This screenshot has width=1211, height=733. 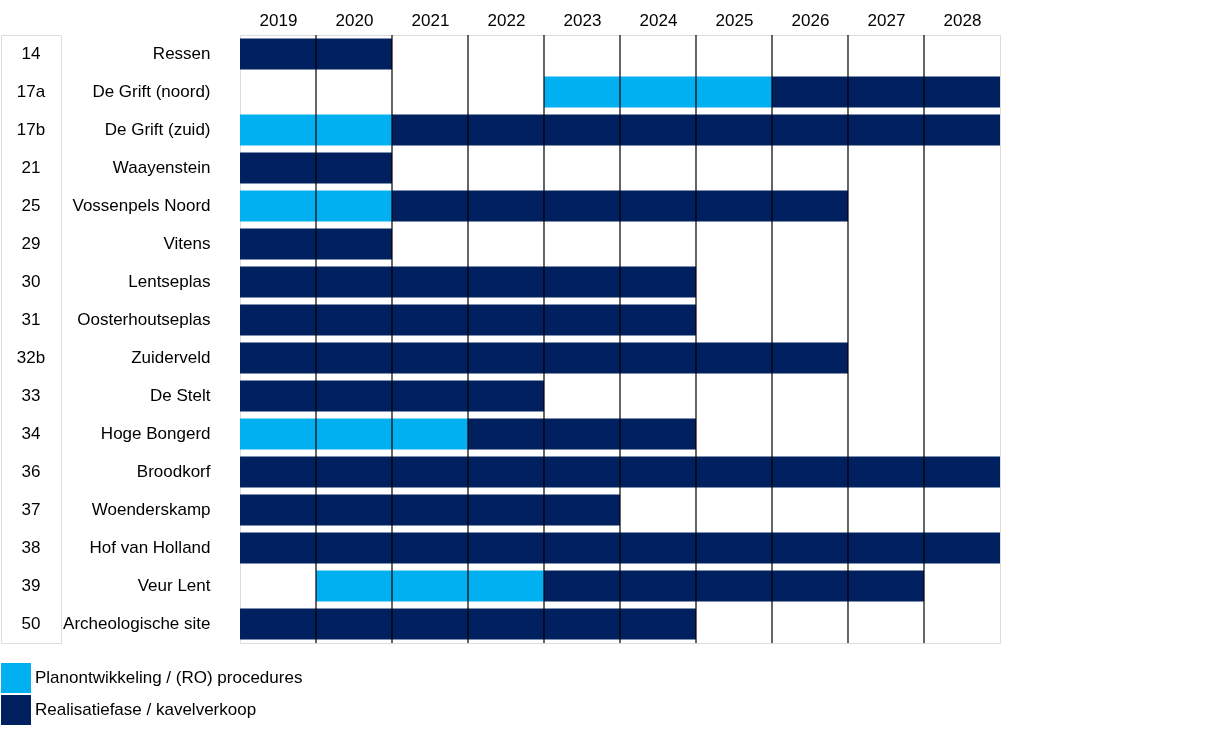 What do you see at coordinates (180, 395) in the screenshot?
I see `y-tick-label: De Stelt` at bounding box center [180, 395].